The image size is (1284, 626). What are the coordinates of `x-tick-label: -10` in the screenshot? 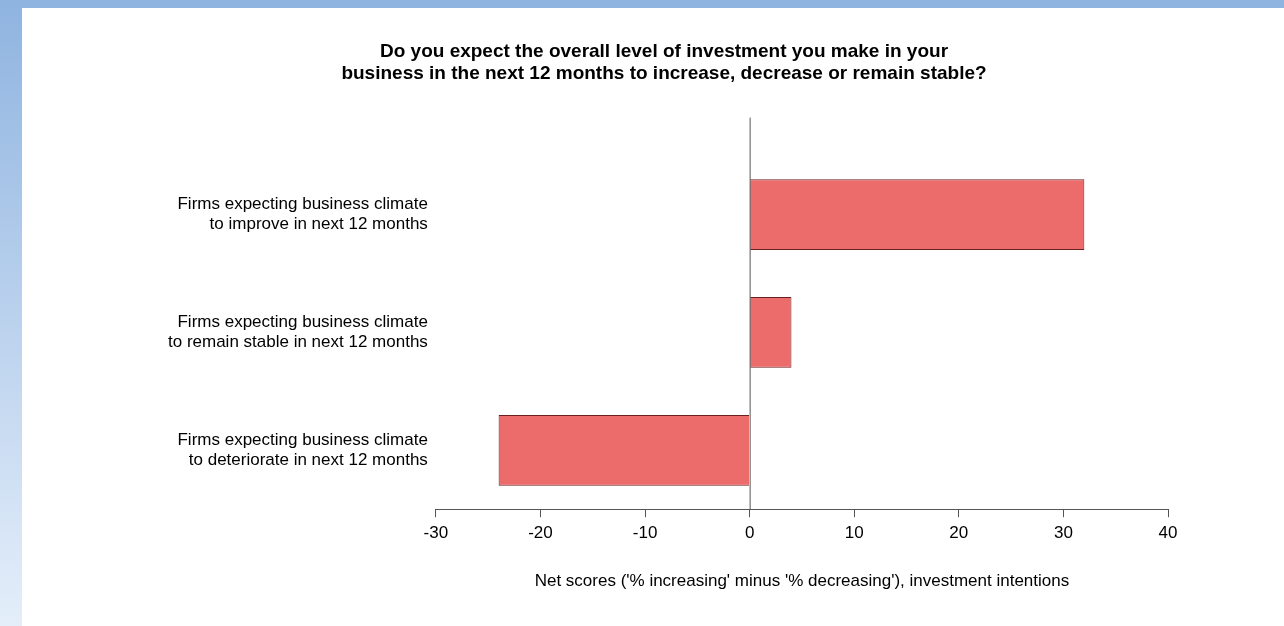 It's located at (645, 533).